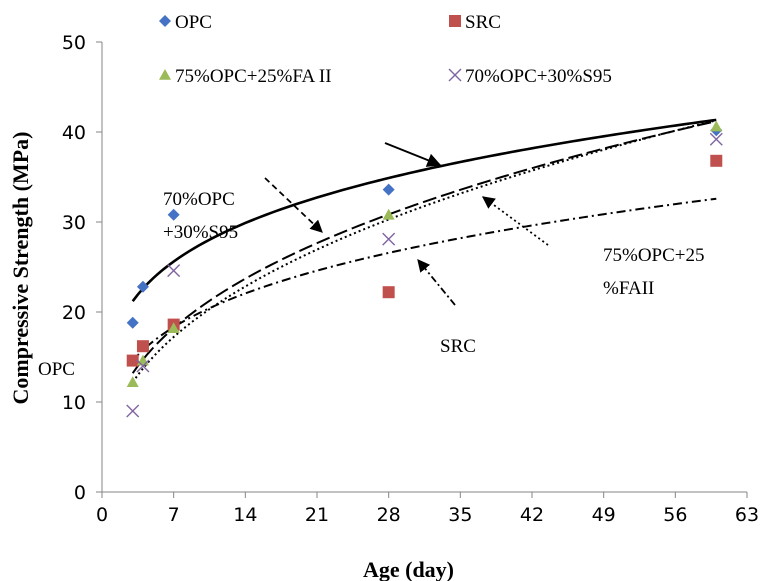 Image resolution: width=771 pixels, height=581 pixels. I want to click on y-tick-label: 30, so click(74, 223).